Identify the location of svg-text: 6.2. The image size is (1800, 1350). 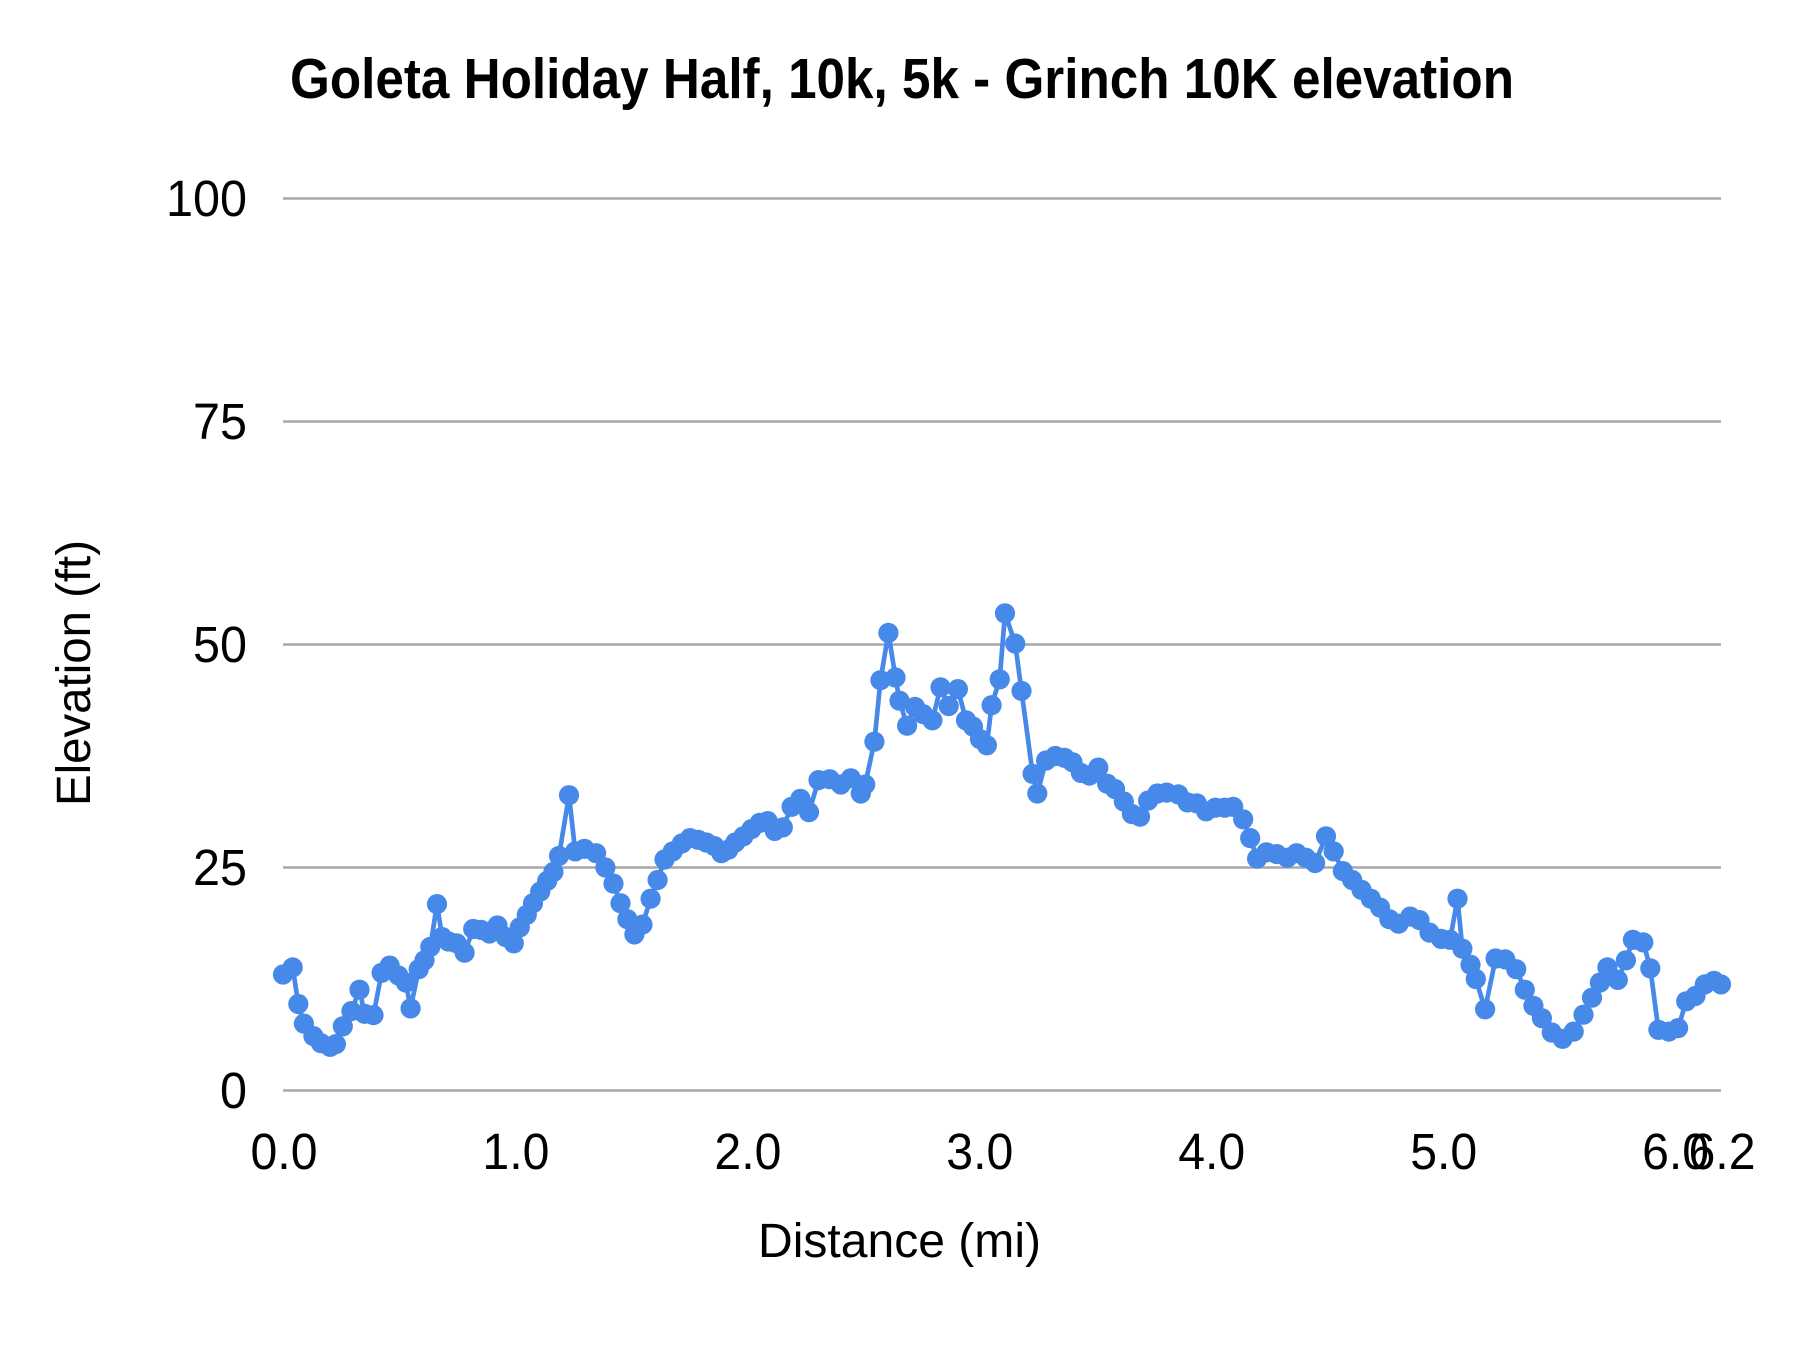
(1722, 1151).